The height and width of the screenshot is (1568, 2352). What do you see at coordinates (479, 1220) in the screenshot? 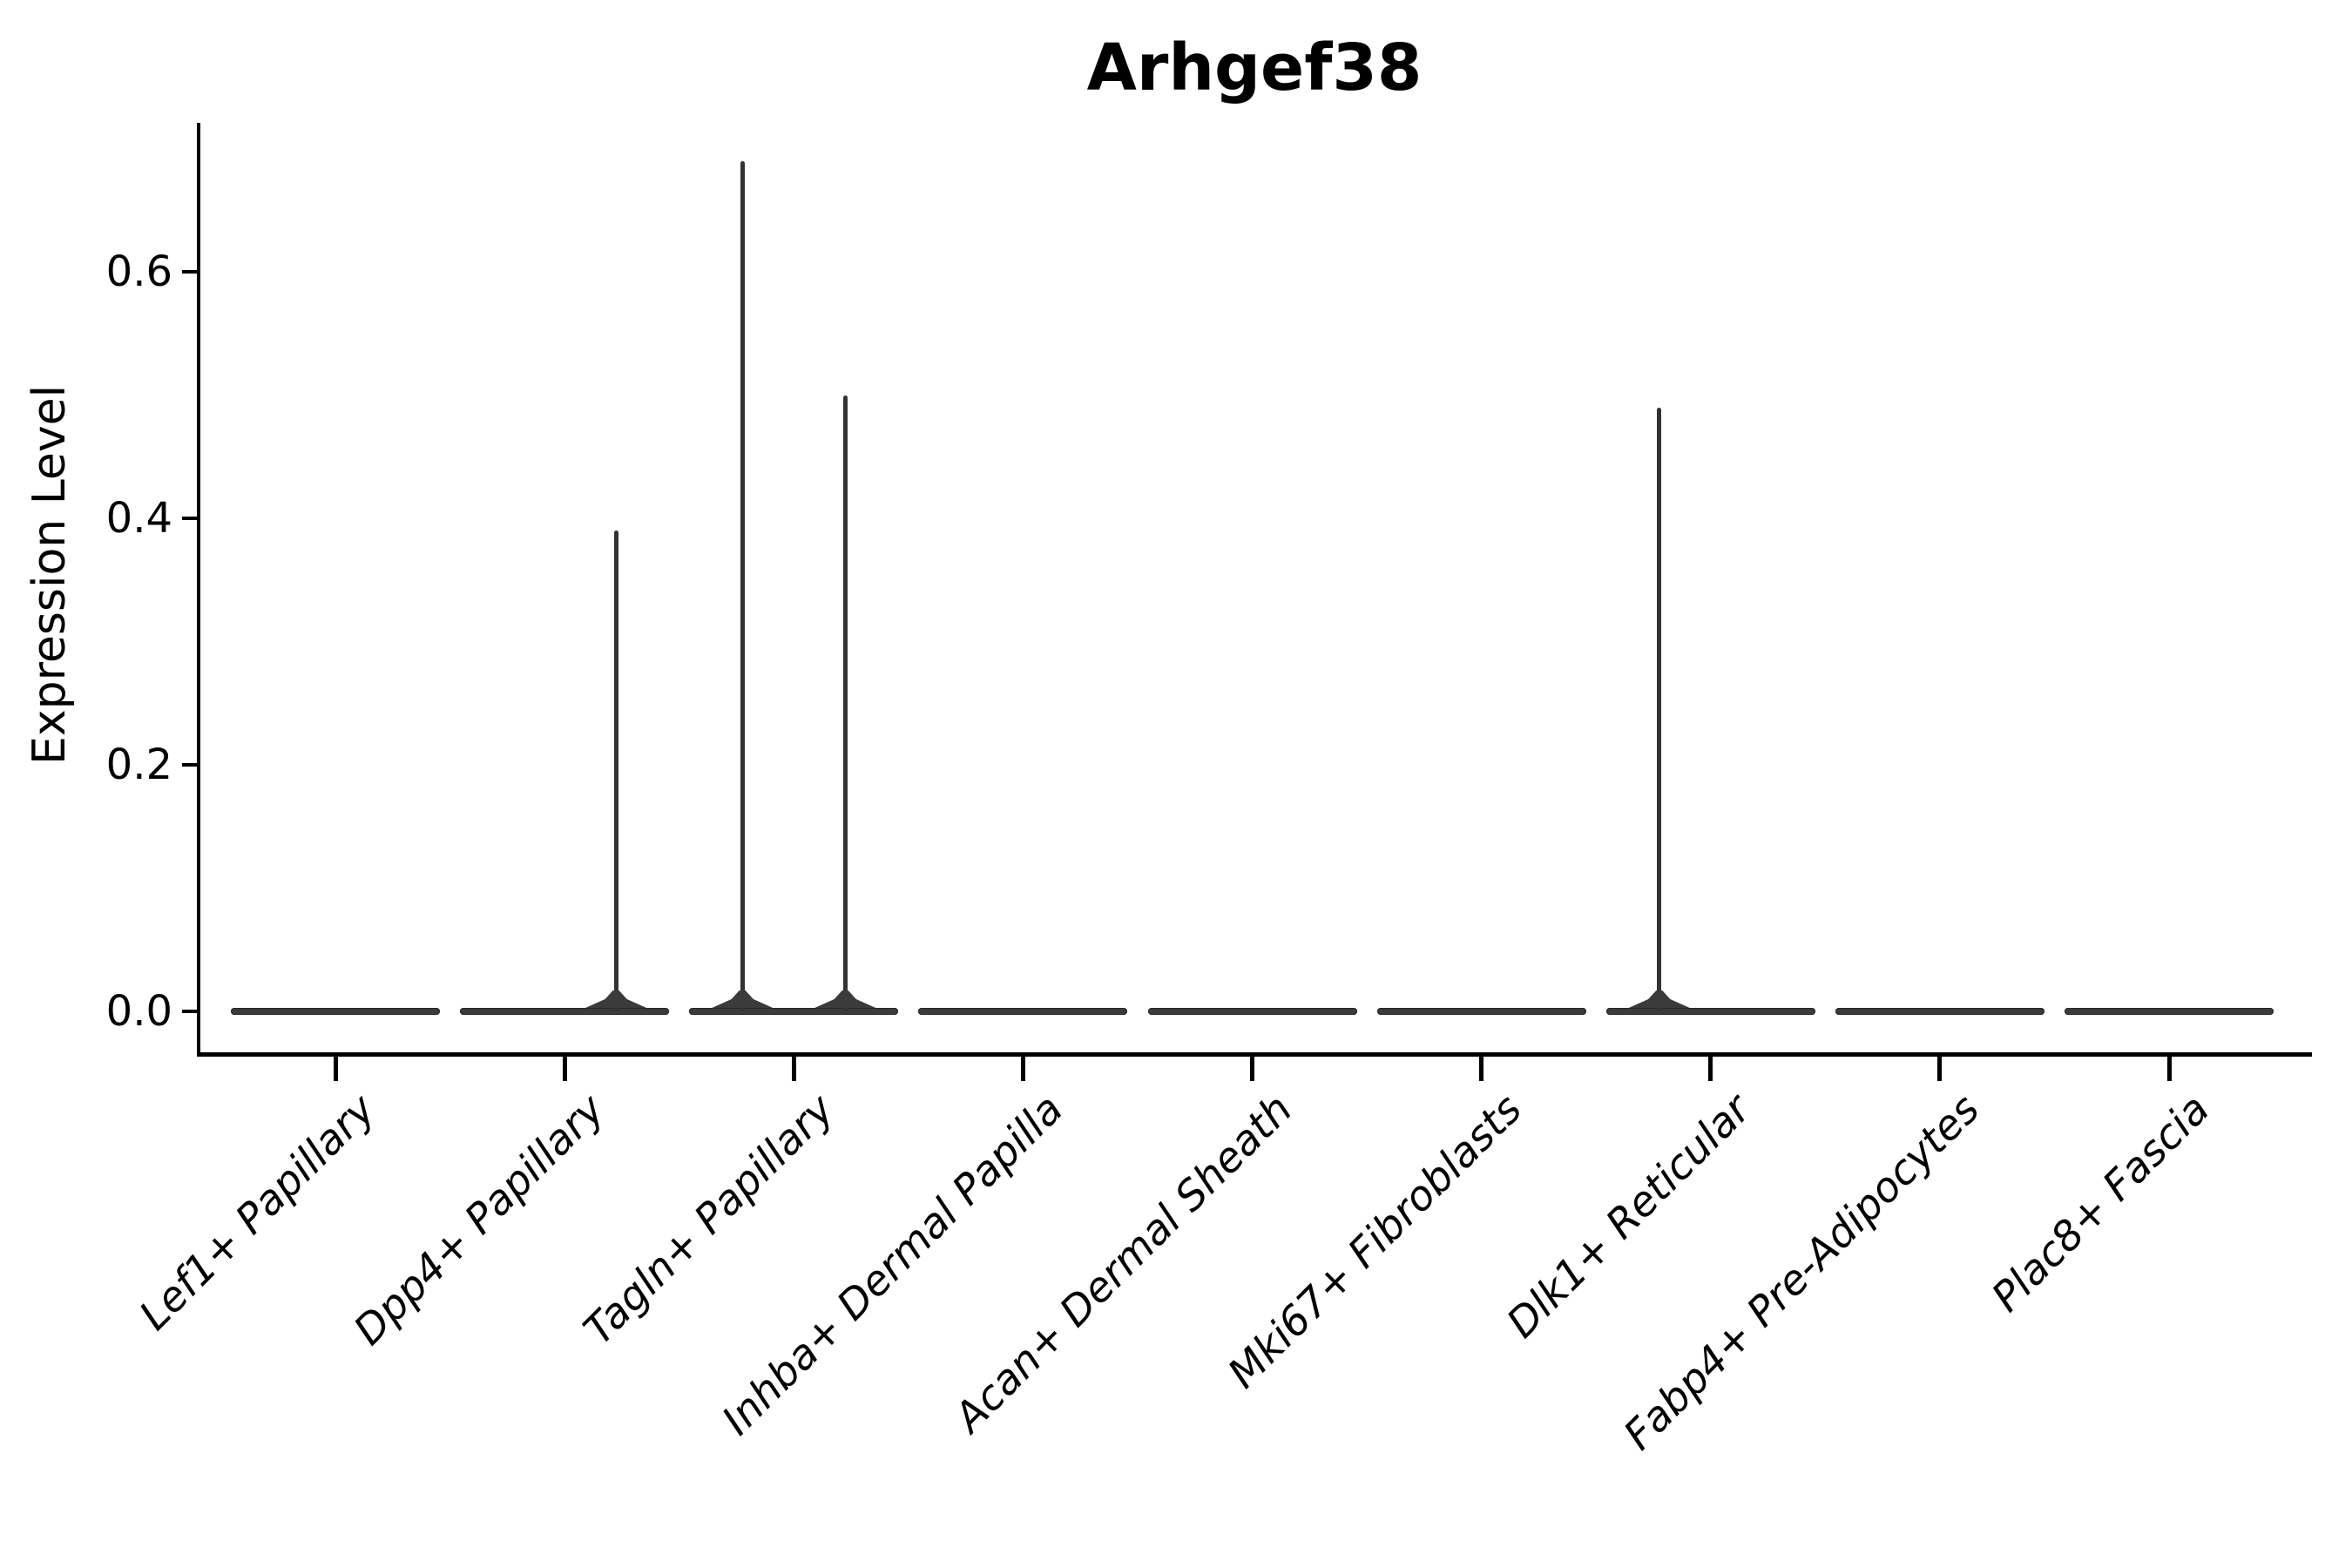
I see `x-tick-label: Dpp4+ Papillary` at bounding box center [479, 1220].